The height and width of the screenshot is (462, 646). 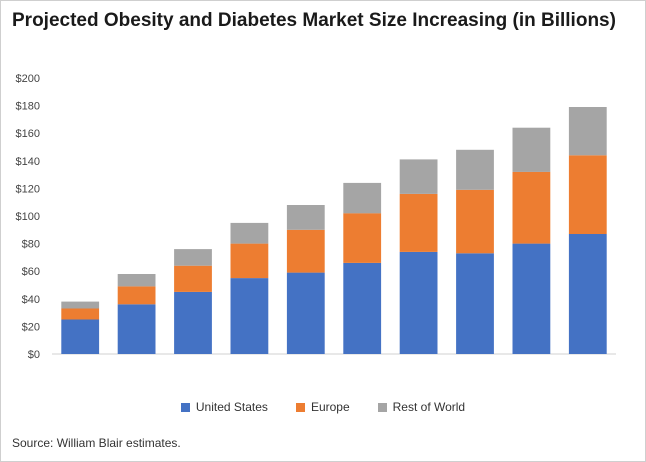 I want to click on legend-swatch-us, so click(x=185, y=407).